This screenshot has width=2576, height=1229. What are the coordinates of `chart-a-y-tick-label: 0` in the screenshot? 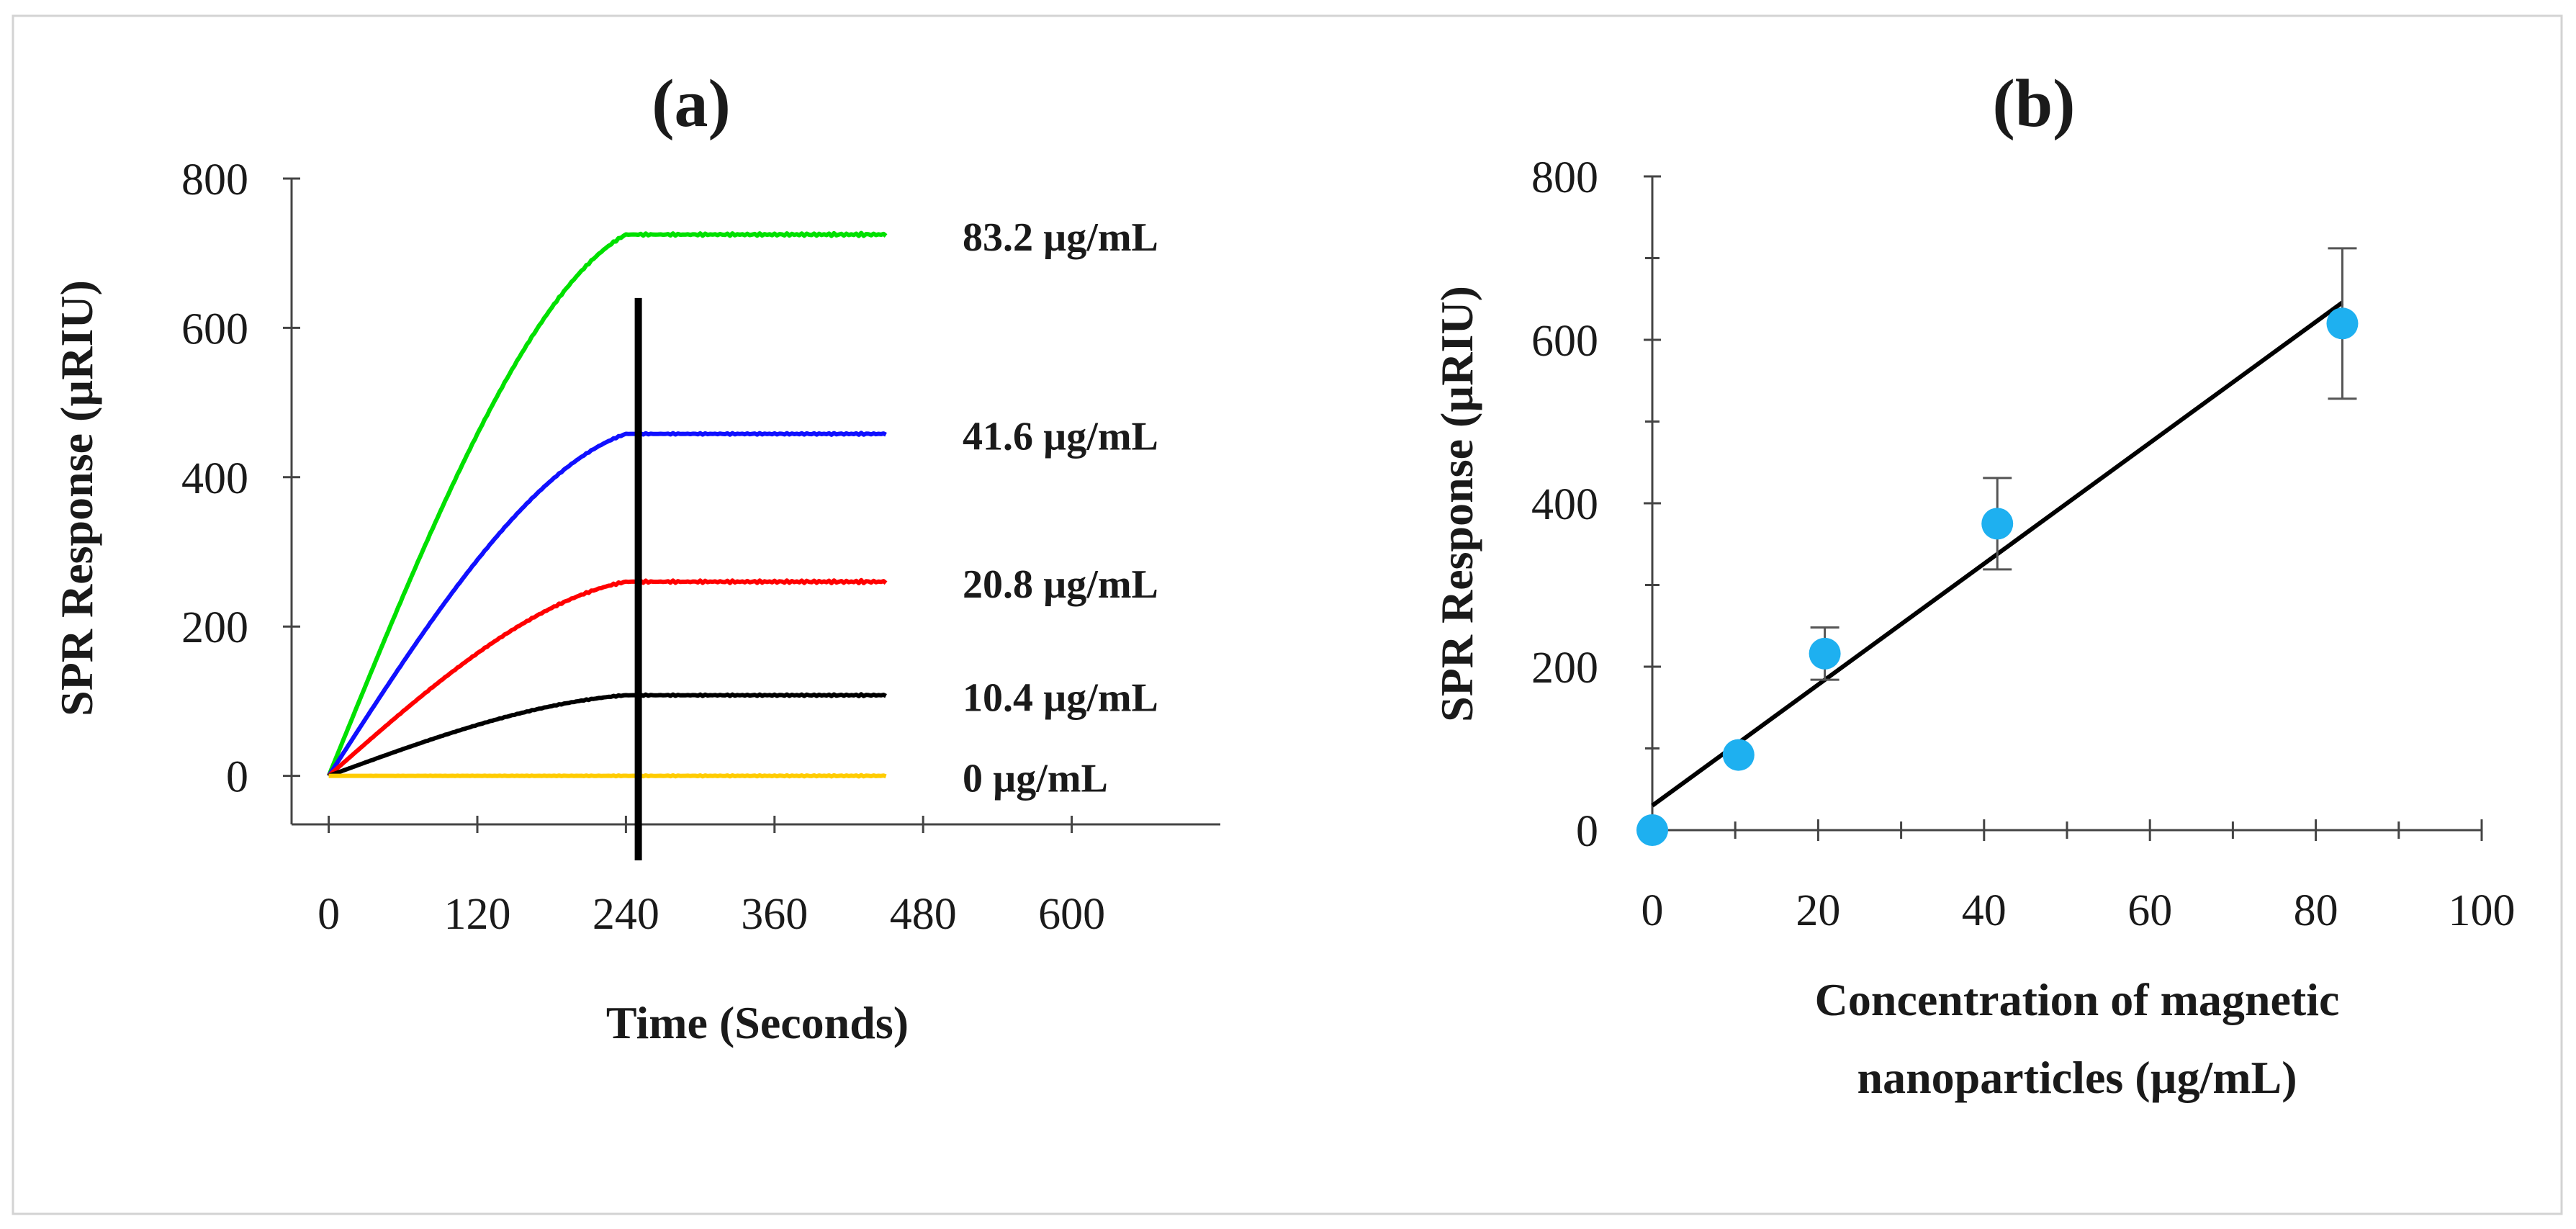 It's located at (237, 777).